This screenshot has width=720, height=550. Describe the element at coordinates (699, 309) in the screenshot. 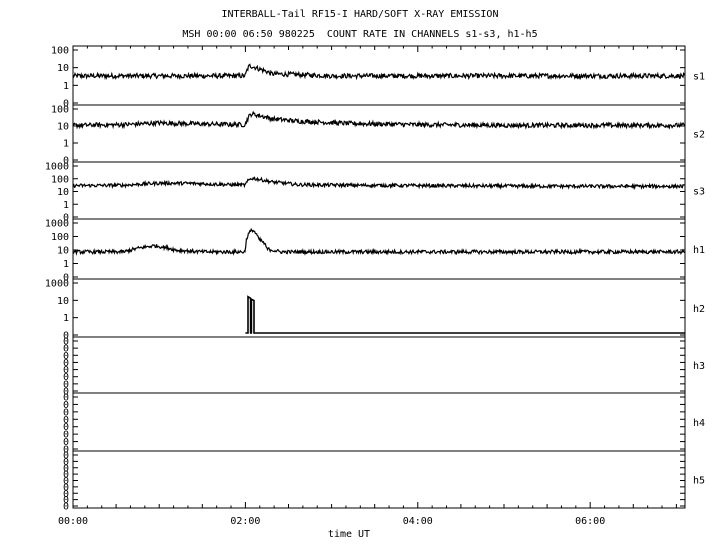

I see `panel-label-h2: h2` at that location.